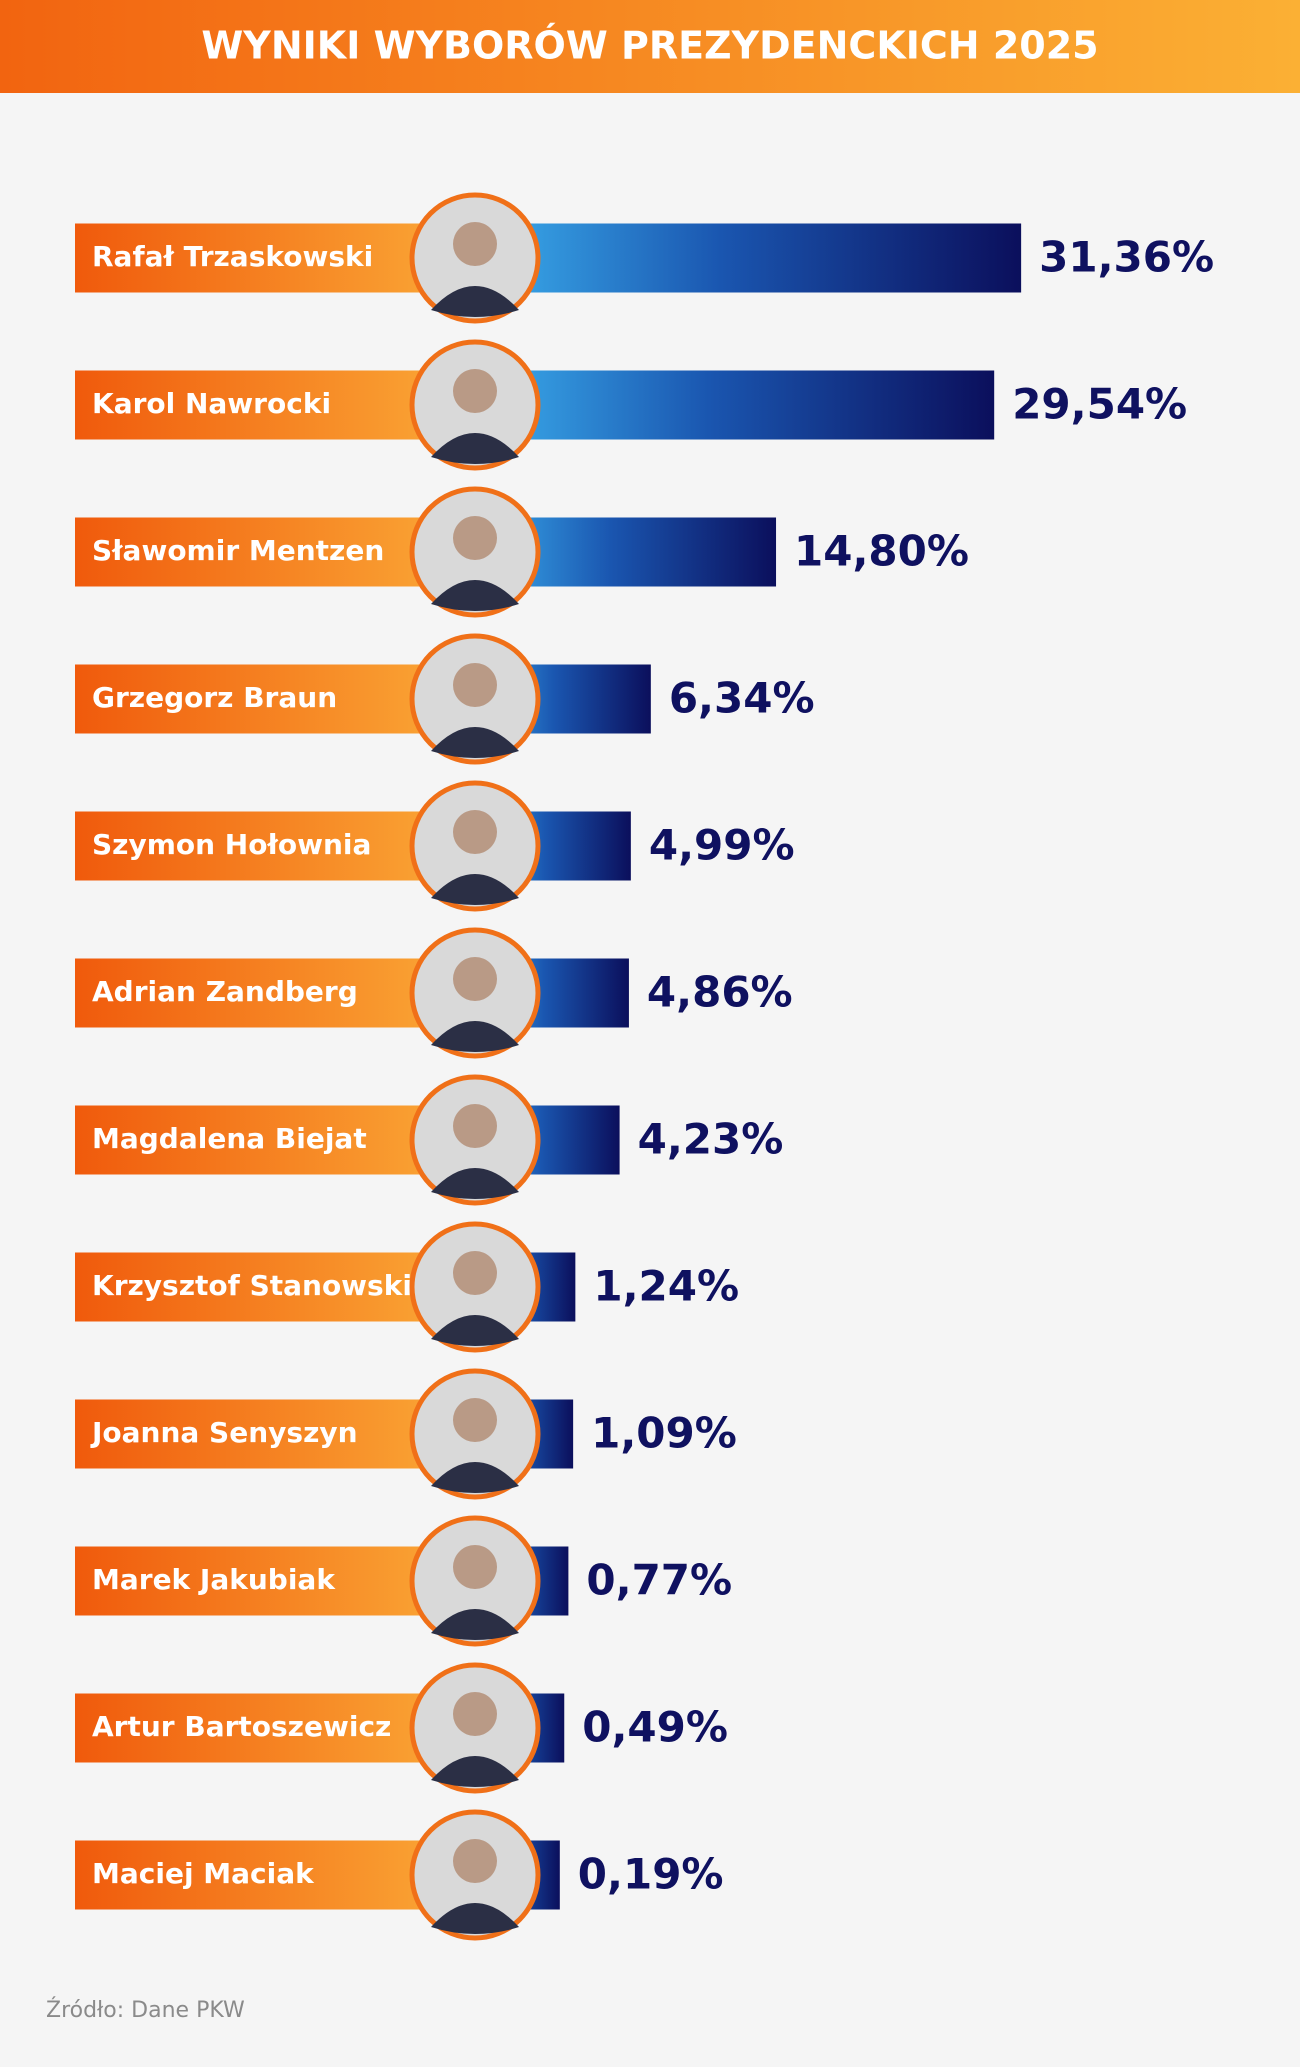 The image size is (1300, 2067). Describe the element at coordinates (664, 1433) in the screenshot. I see `value-label: 1,09%` at that location.